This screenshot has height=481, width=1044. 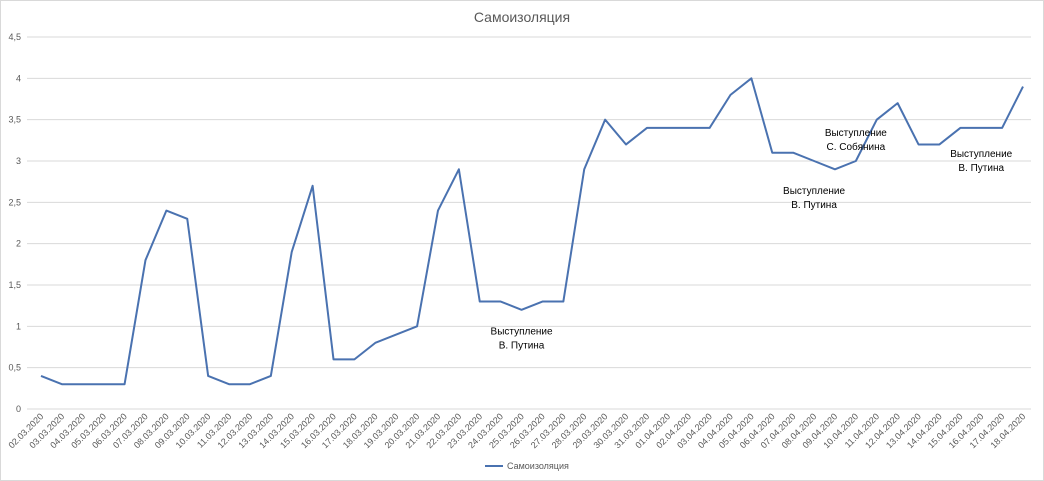 What do you see at coordinates (14, 285) in the screenshot?
I see `y-tick-label: 1,5` at bounding box center [14, 285].